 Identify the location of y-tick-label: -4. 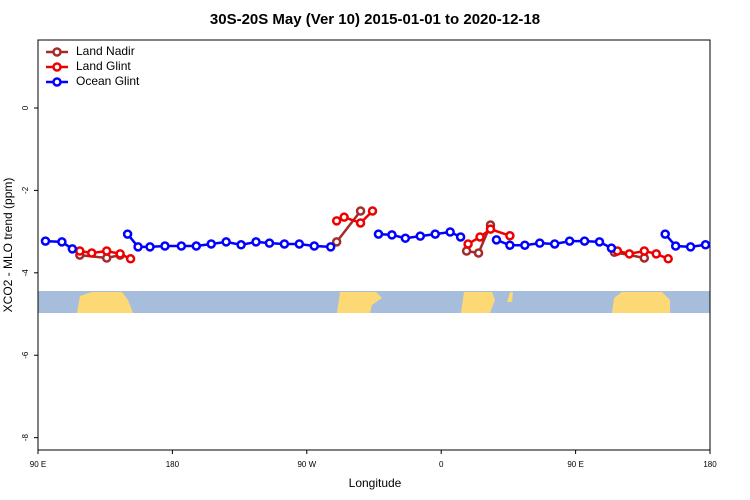
(25, 273).